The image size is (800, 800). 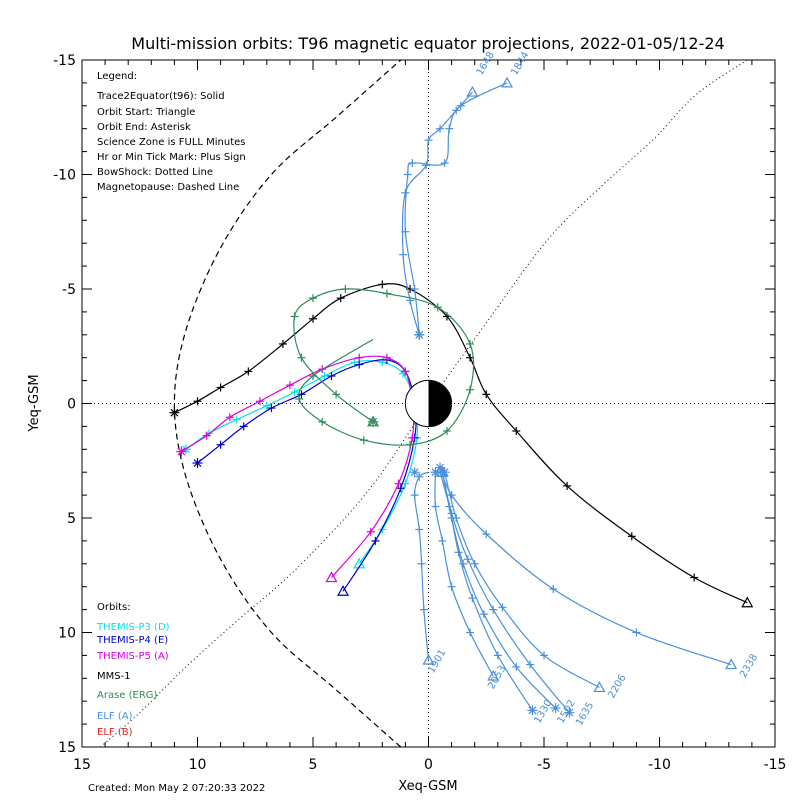 I want to click on orbits-header: Orbits:, so click(x=114, y=607).